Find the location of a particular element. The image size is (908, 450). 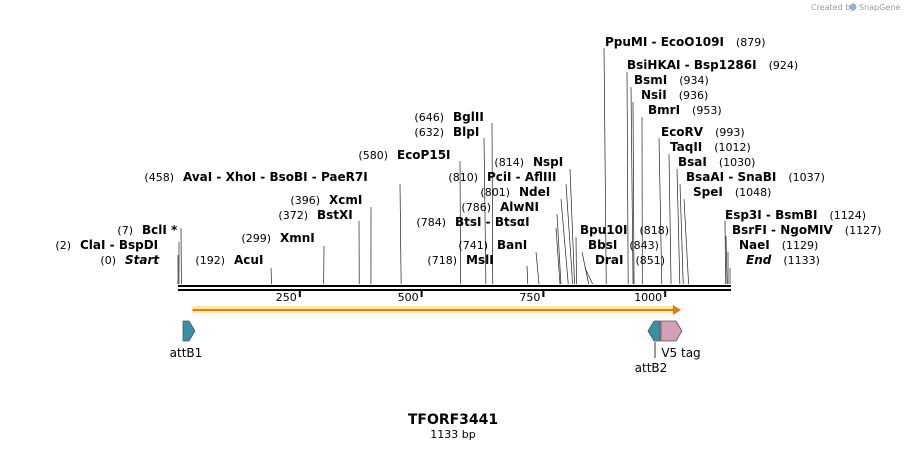

site-enzyme-name: Start is located at coordinates (142, 260).